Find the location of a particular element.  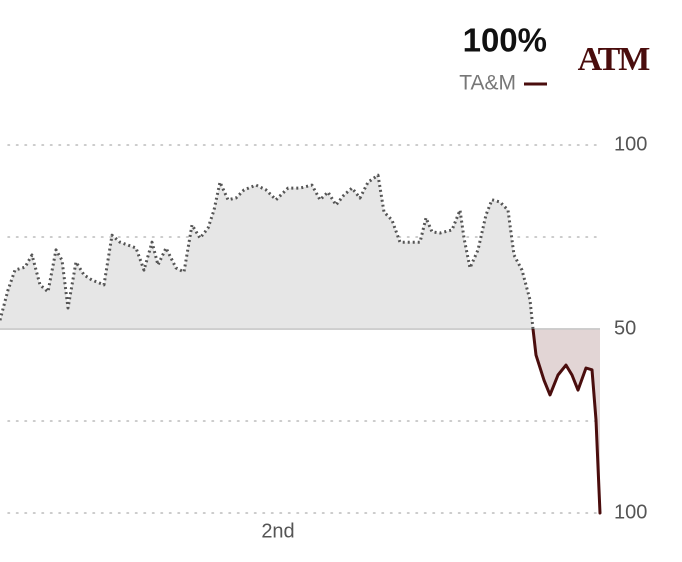

current-value: 100% is located at coordinates (505, 40).